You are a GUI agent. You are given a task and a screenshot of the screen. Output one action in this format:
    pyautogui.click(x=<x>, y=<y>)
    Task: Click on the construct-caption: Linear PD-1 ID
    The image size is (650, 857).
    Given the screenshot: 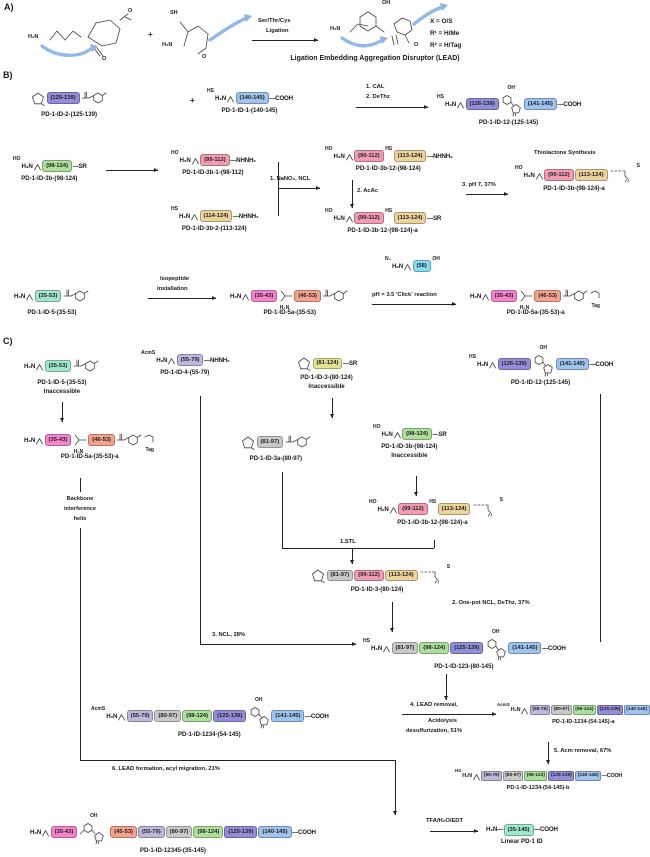 What is the action you would take?
    pyautogui.click(x=522, y=842)
    